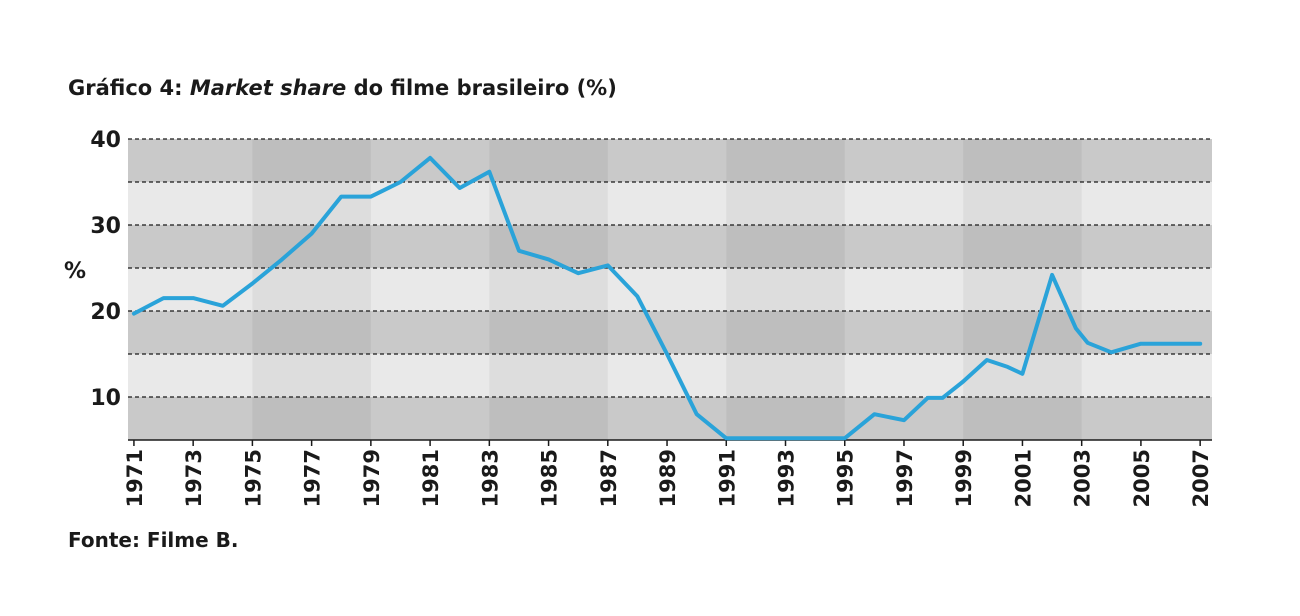  Describe the element at coordinates (550, 478) in the screenshot. I see `x-tick-label: 1985` at that location.